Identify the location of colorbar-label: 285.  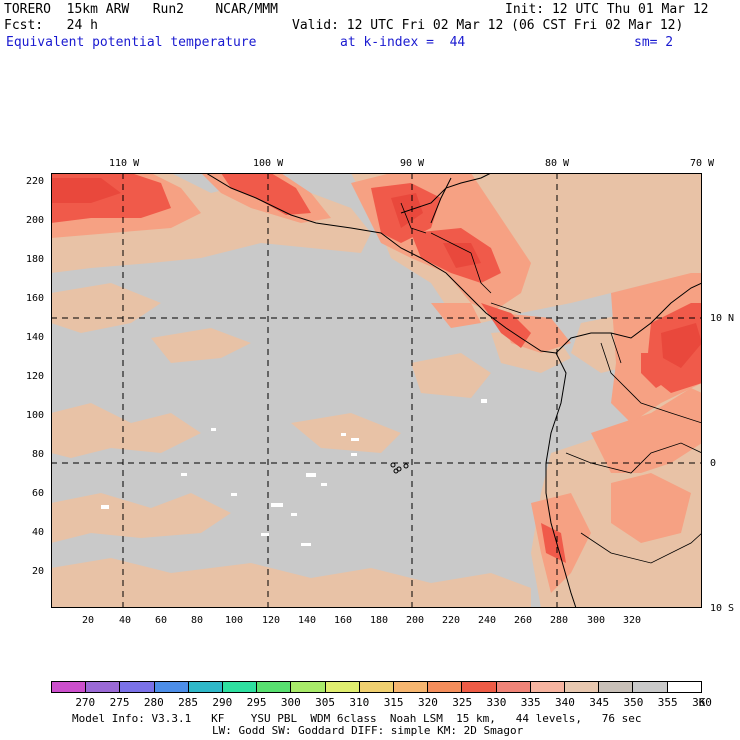
(188, 702).